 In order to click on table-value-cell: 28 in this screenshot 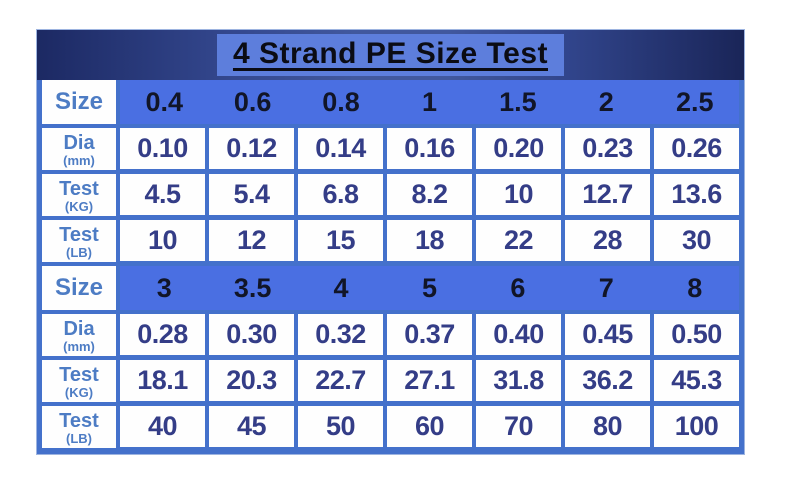, I will do `click(607, 240)`.